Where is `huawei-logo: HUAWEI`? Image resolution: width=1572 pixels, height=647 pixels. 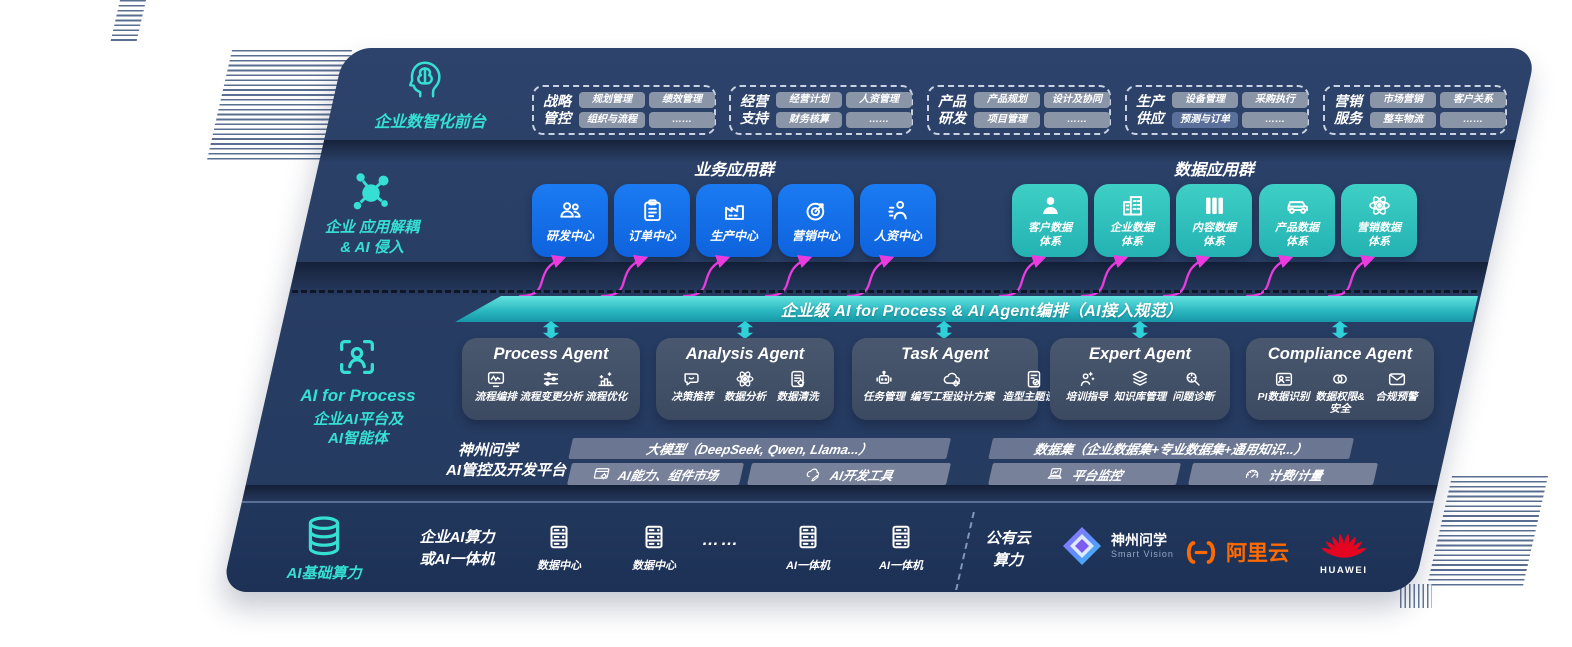
huawei-logo: HUAWEI is located at coordinates (1344, 551).